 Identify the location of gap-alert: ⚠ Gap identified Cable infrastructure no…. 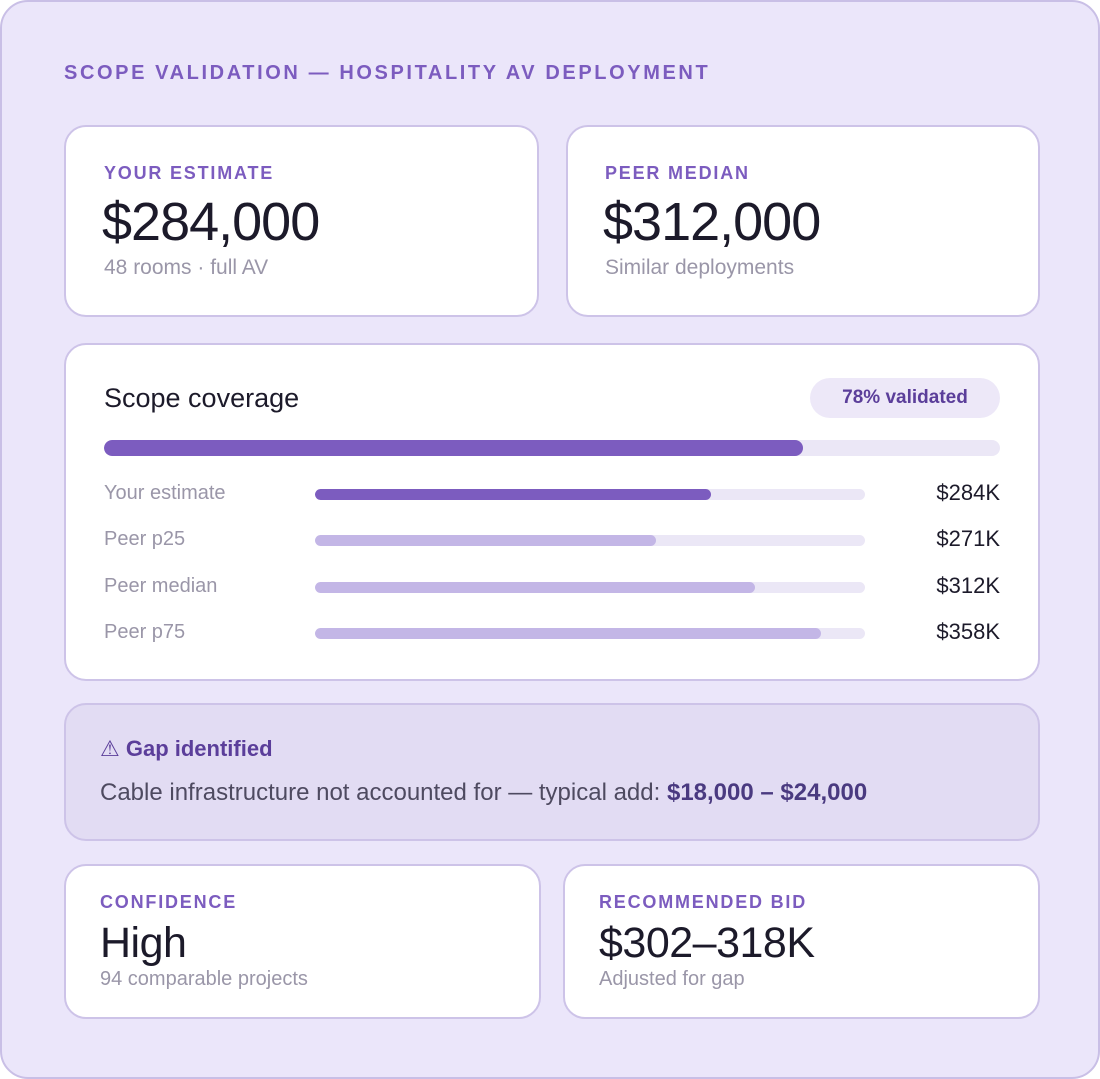
(552, 772).